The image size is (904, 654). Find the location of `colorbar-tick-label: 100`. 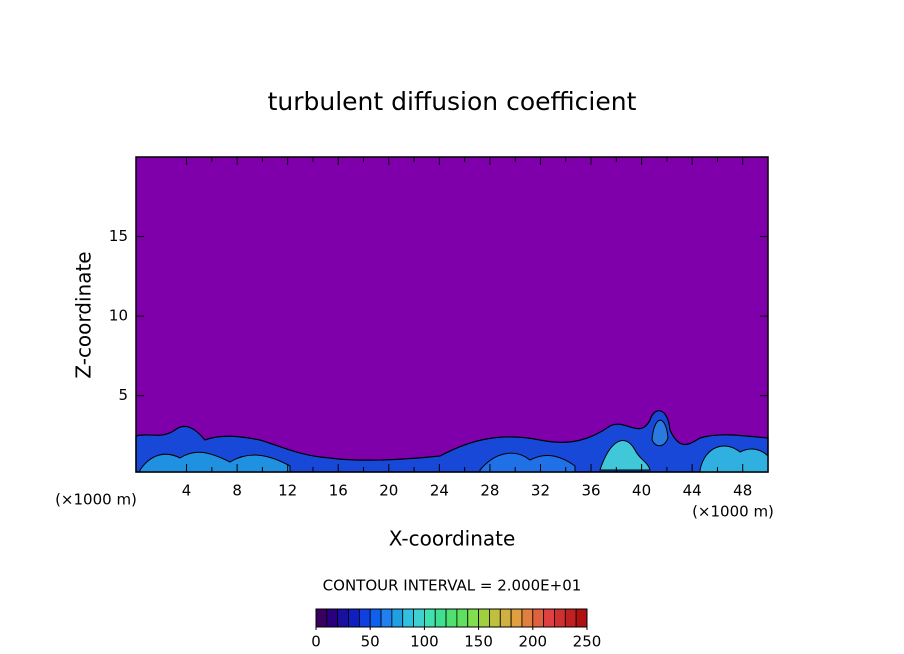

colorbar-tick-label: 100 is located at coordinates (424, 642).